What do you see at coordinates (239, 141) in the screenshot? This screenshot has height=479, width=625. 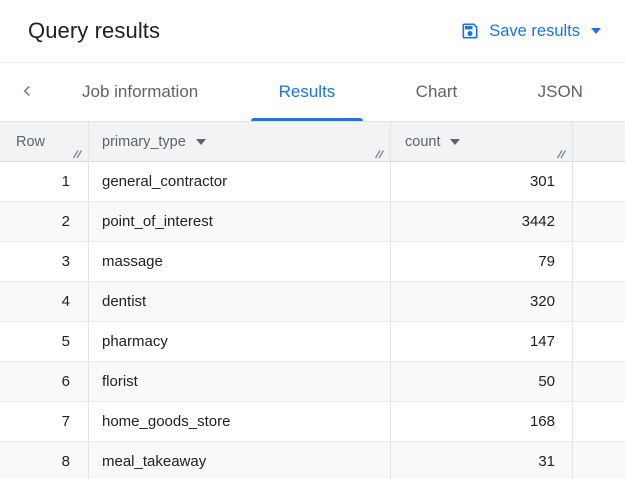 I see `column-header-primary-type: primary_type` at bounding box center [239, 141].